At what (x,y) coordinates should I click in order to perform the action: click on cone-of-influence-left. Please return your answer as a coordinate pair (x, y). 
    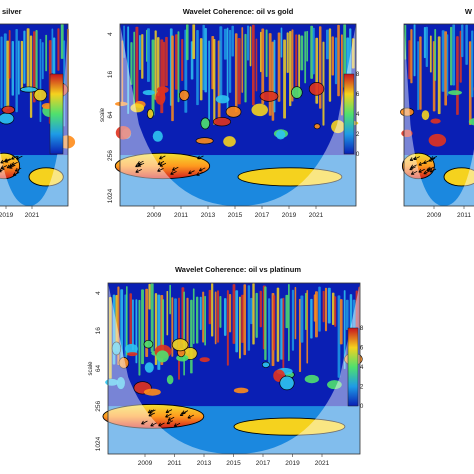
    Looking at the image, I should click on (171, 368).